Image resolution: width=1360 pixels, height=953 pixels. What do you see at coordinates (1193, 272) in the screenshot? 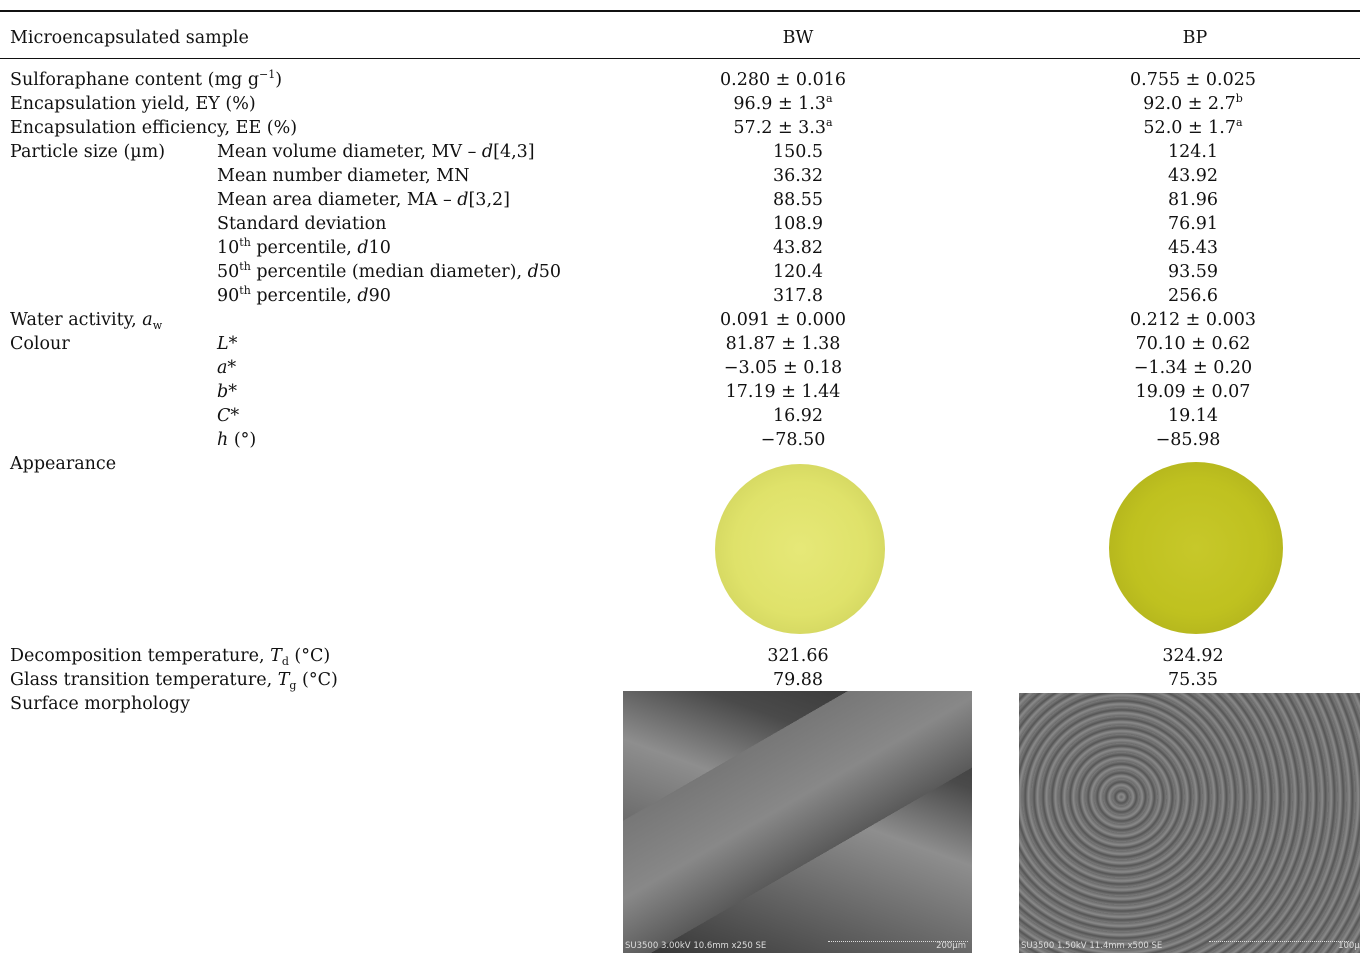
I see `ps-d50-bp: 93.59` at bounding box center [1193, 272].